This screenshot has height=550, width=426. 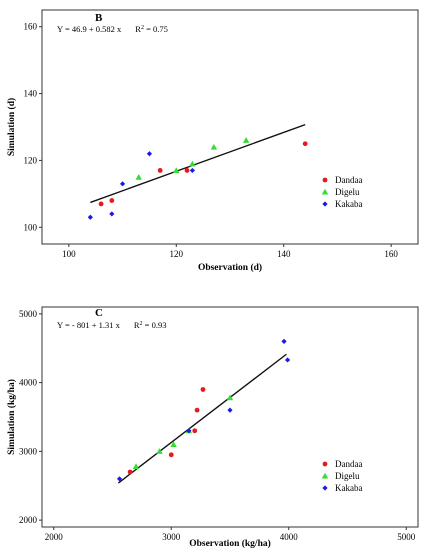 What do you see at coordinates (99, 18) in the screenshot?
I see `panel-letter: B` at bounding box center [99, 18].